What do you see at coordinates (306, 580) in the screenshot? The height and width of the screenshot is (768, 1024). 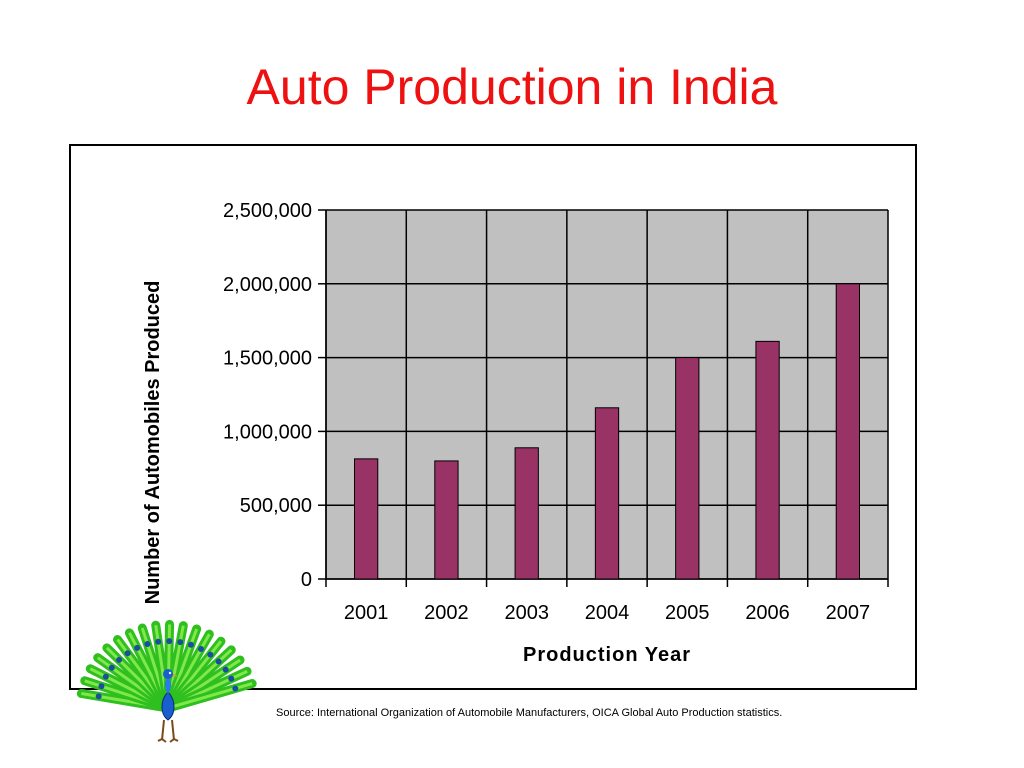 I see `y-tick-label: 0` at bounding box center [306, 580].